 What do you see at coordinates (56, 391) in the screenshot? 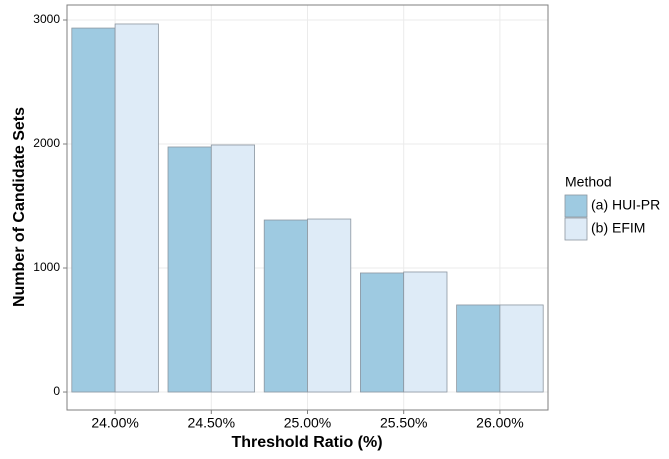
I see `y-tick-label: 0` at bounding box center [56, 391].